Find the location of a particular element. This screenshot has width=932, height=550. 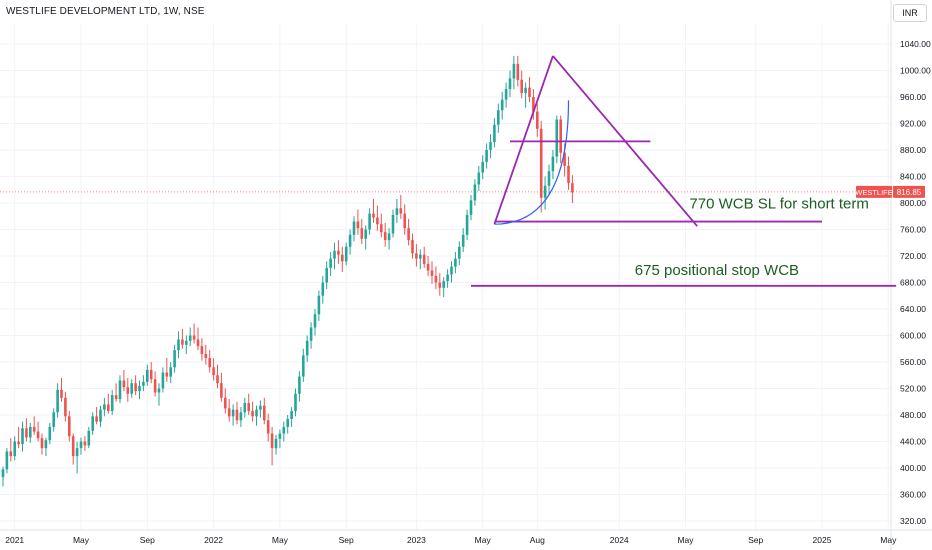

annotation-label: 770 WCB SL for short term is located at coordinates (779, 203).